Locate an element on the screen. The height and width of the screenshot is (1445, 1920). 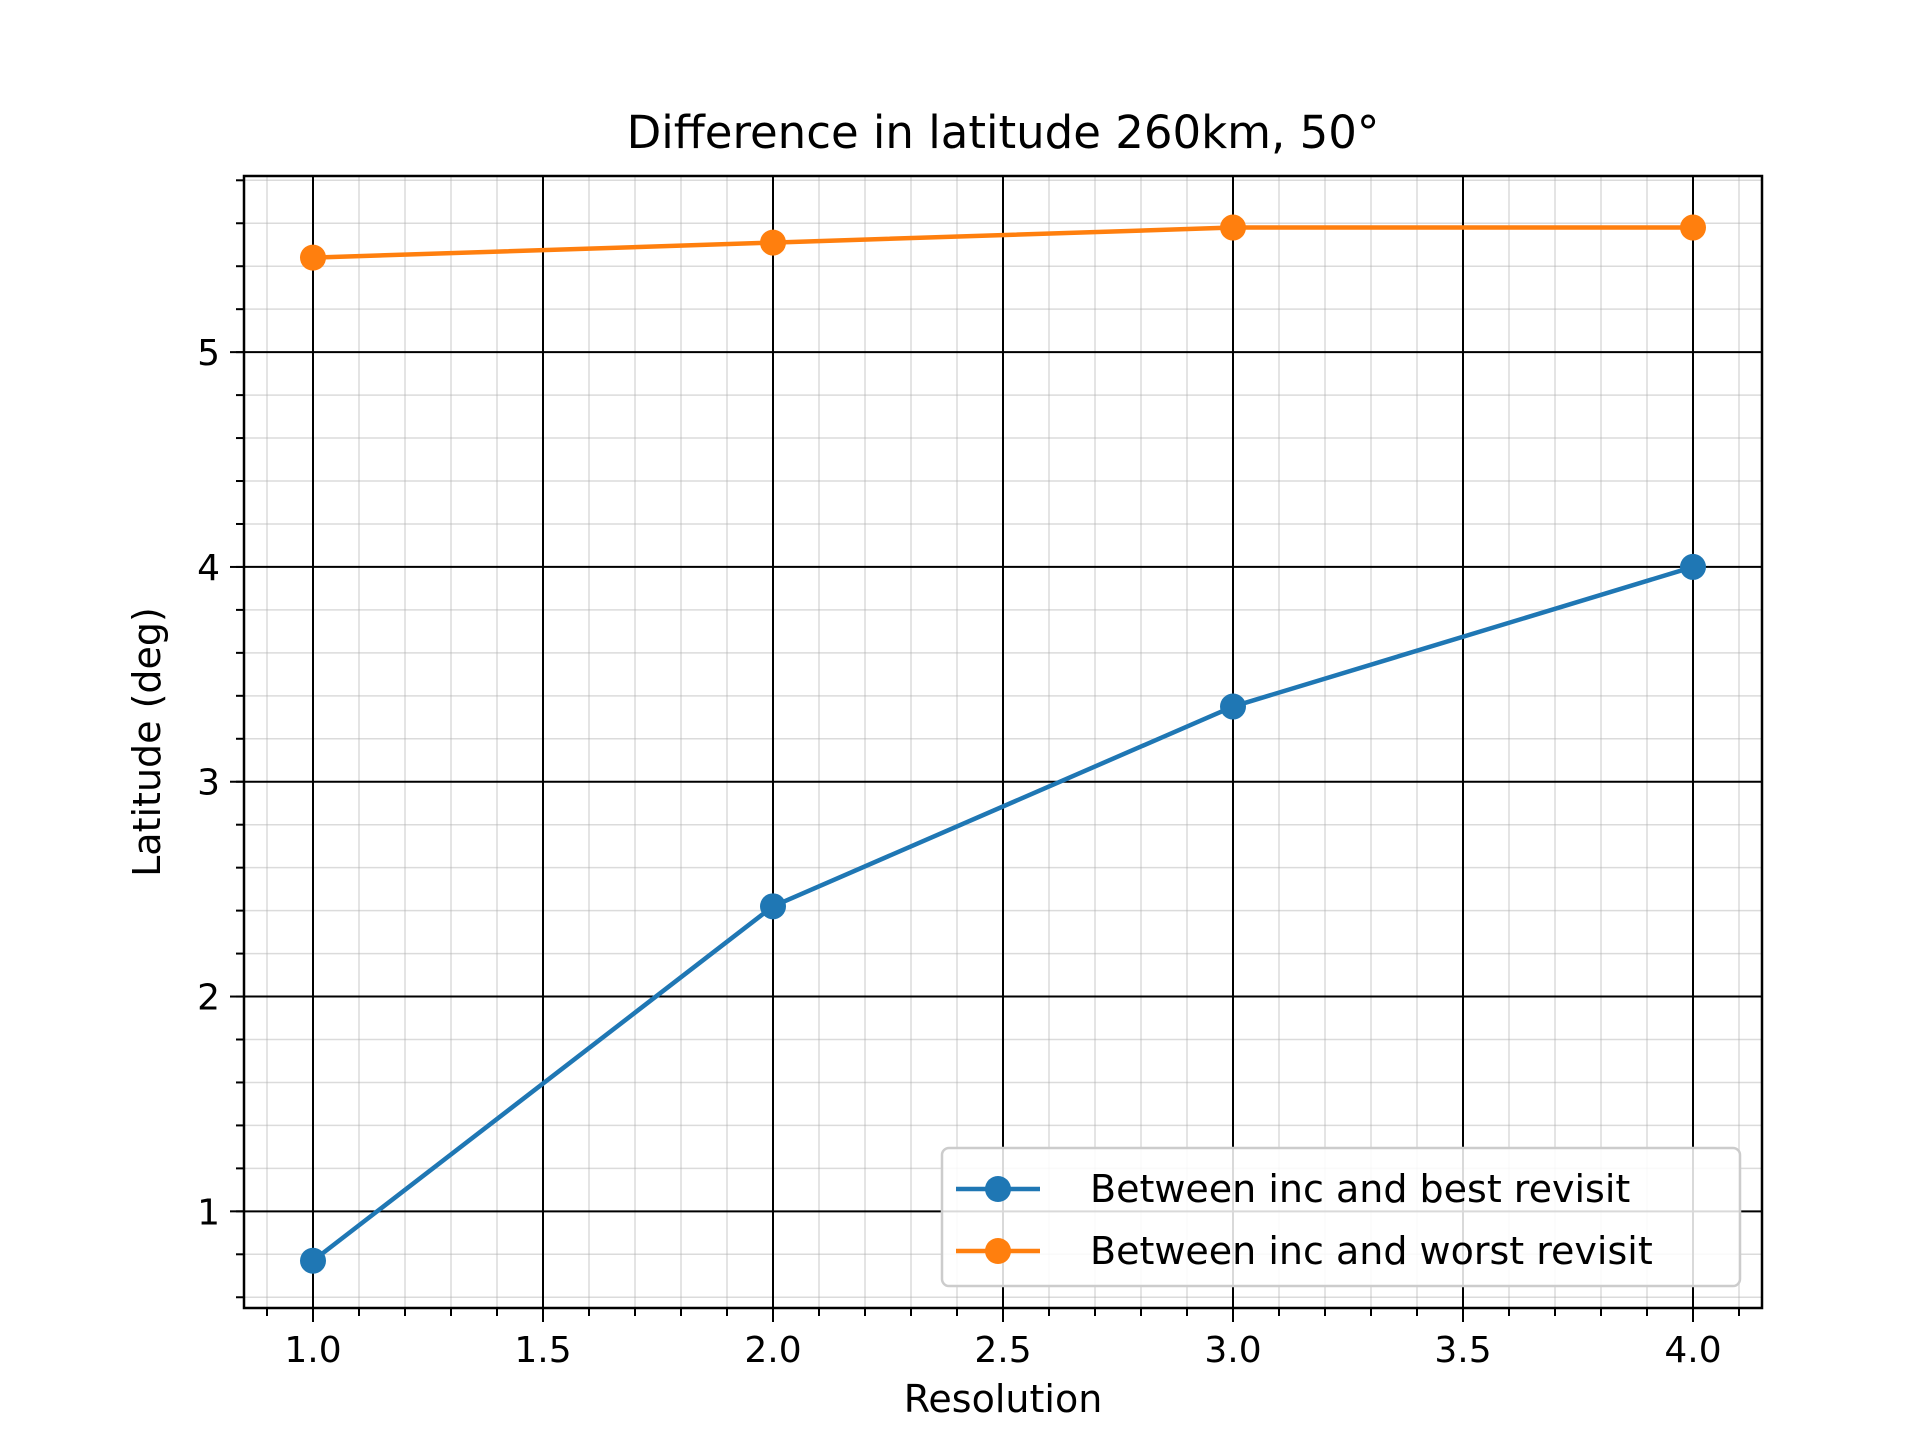
x-tick-label: 2.0 is located at coordinates (772, 1350).